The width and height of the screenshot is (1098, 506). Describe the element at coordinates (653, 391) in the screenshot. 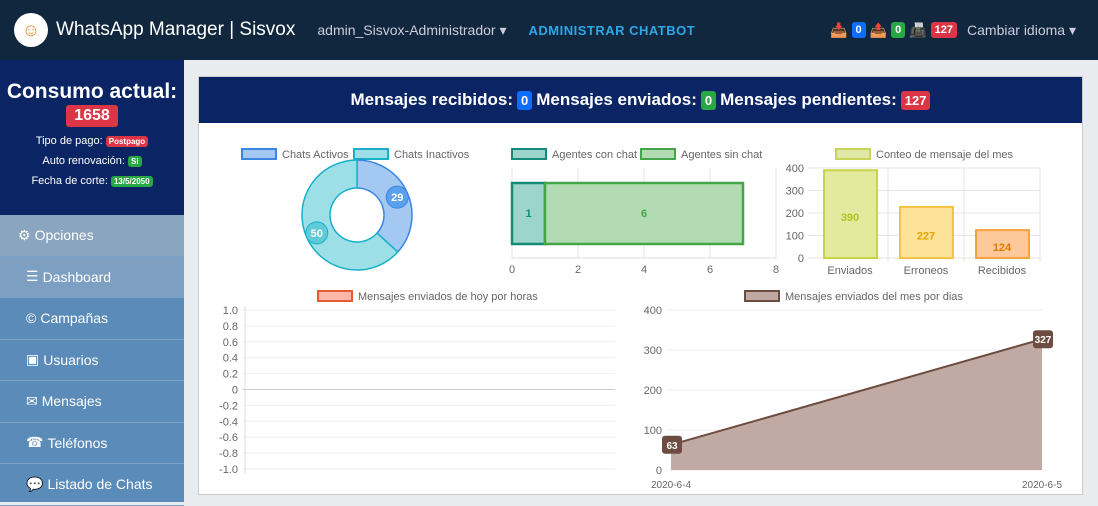

I see `y-tick-label: 200` at that location.